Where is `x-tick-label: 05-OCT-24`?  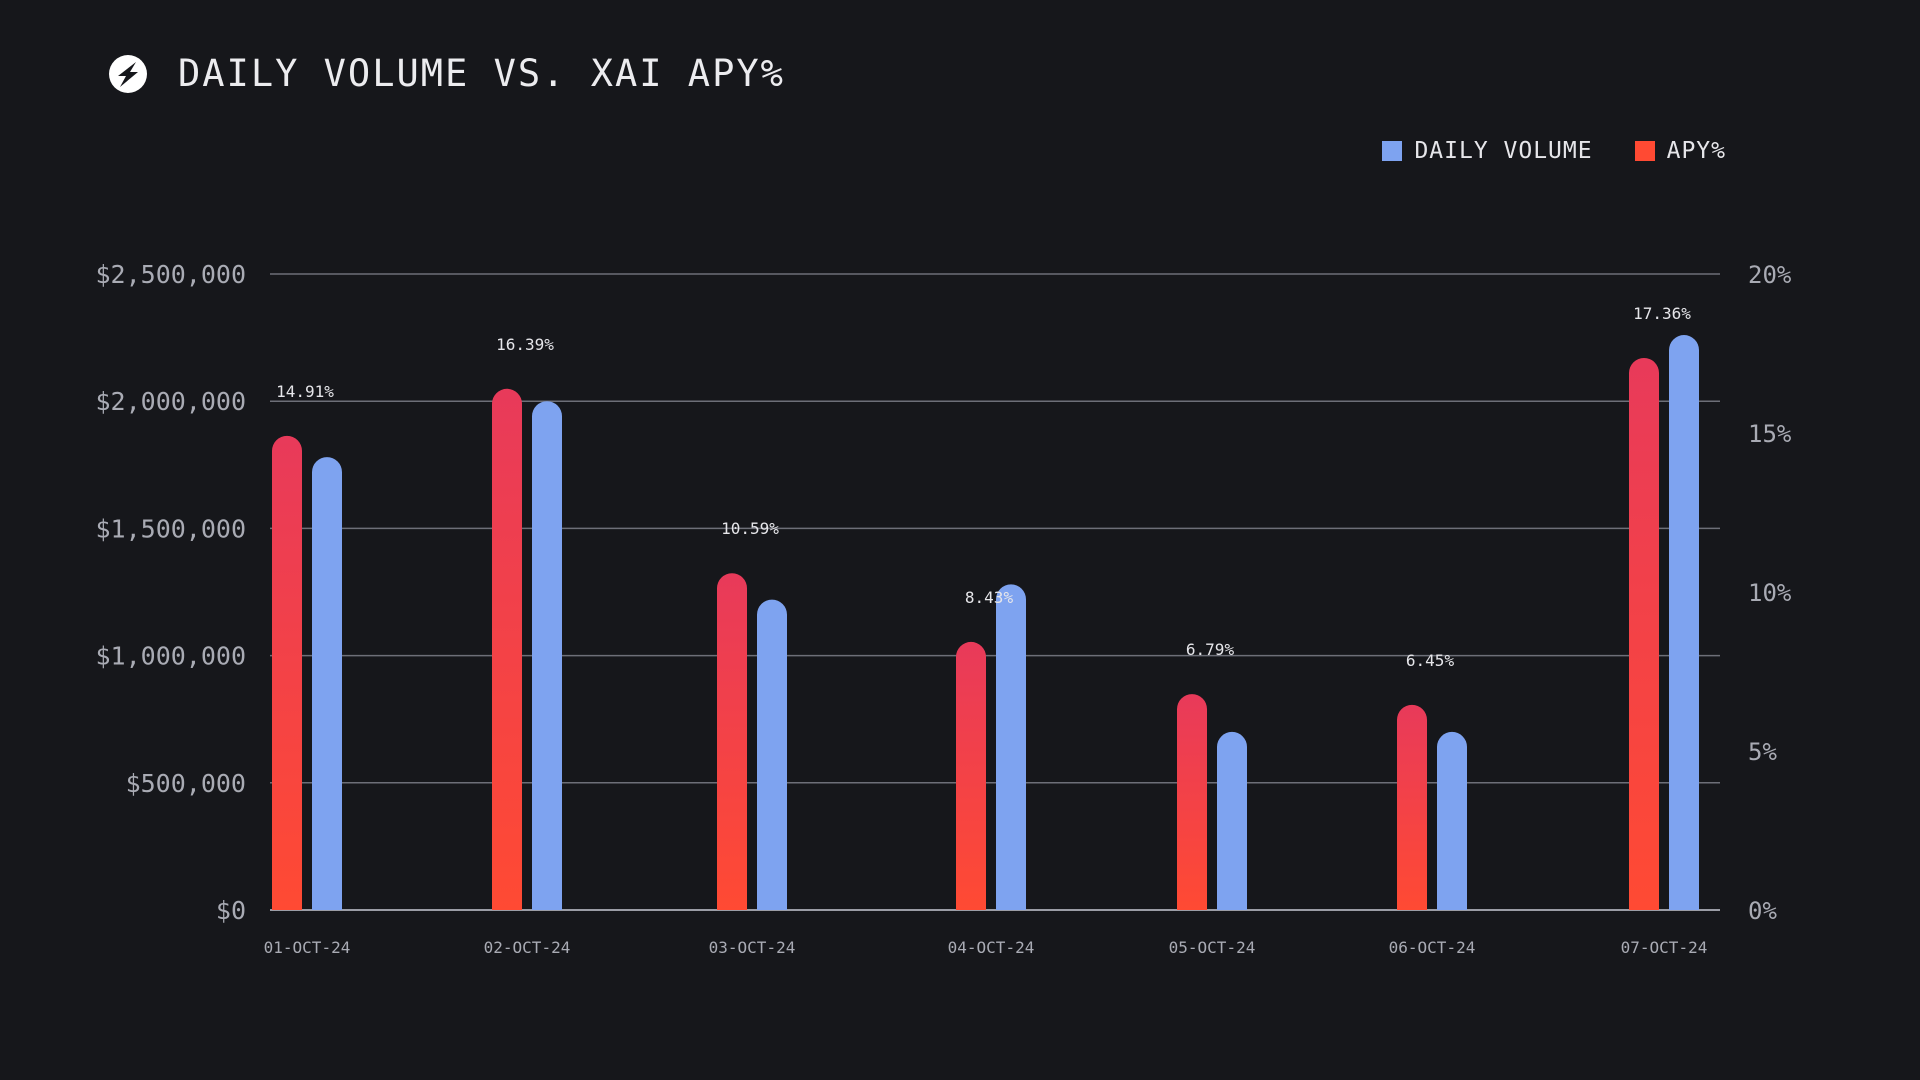
x-tick-label: 05-OCT-24 is located at coordinates (1212, 947).